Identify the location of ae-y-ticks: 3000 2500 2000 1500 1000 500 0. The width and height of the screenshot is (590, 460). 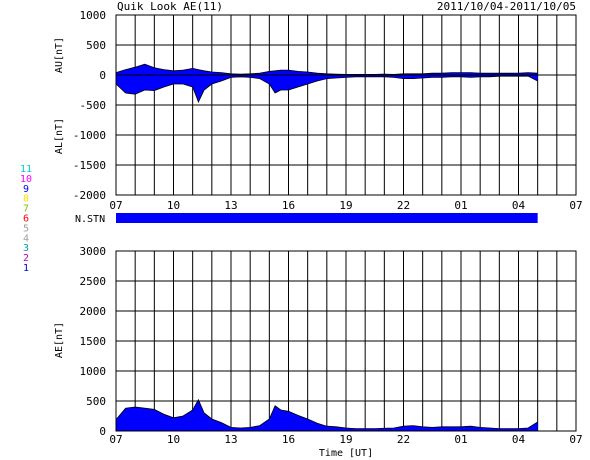
(93, 341).